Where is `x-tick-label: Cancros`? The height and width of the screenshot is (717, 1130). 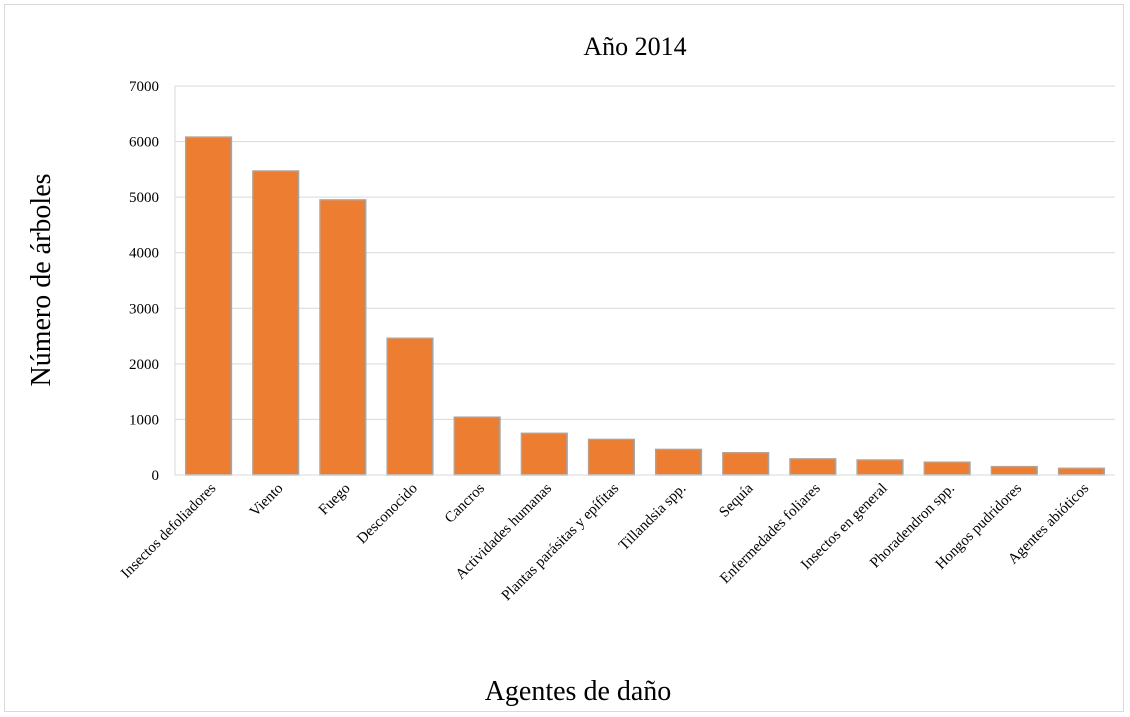
x-tick-label: Cancros is located at coordinates (465, 503).